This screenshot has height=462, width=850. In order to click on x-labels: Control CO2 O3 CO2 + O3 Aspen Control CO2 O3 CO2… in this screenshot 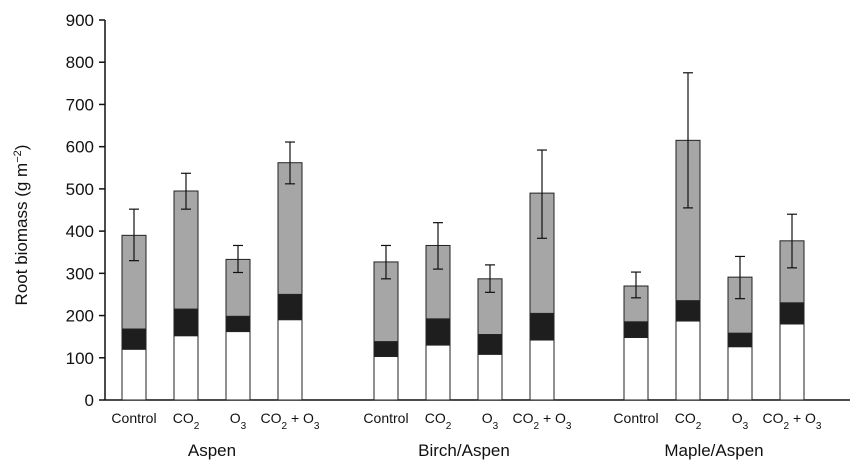, I will do `click(466, 435)`.